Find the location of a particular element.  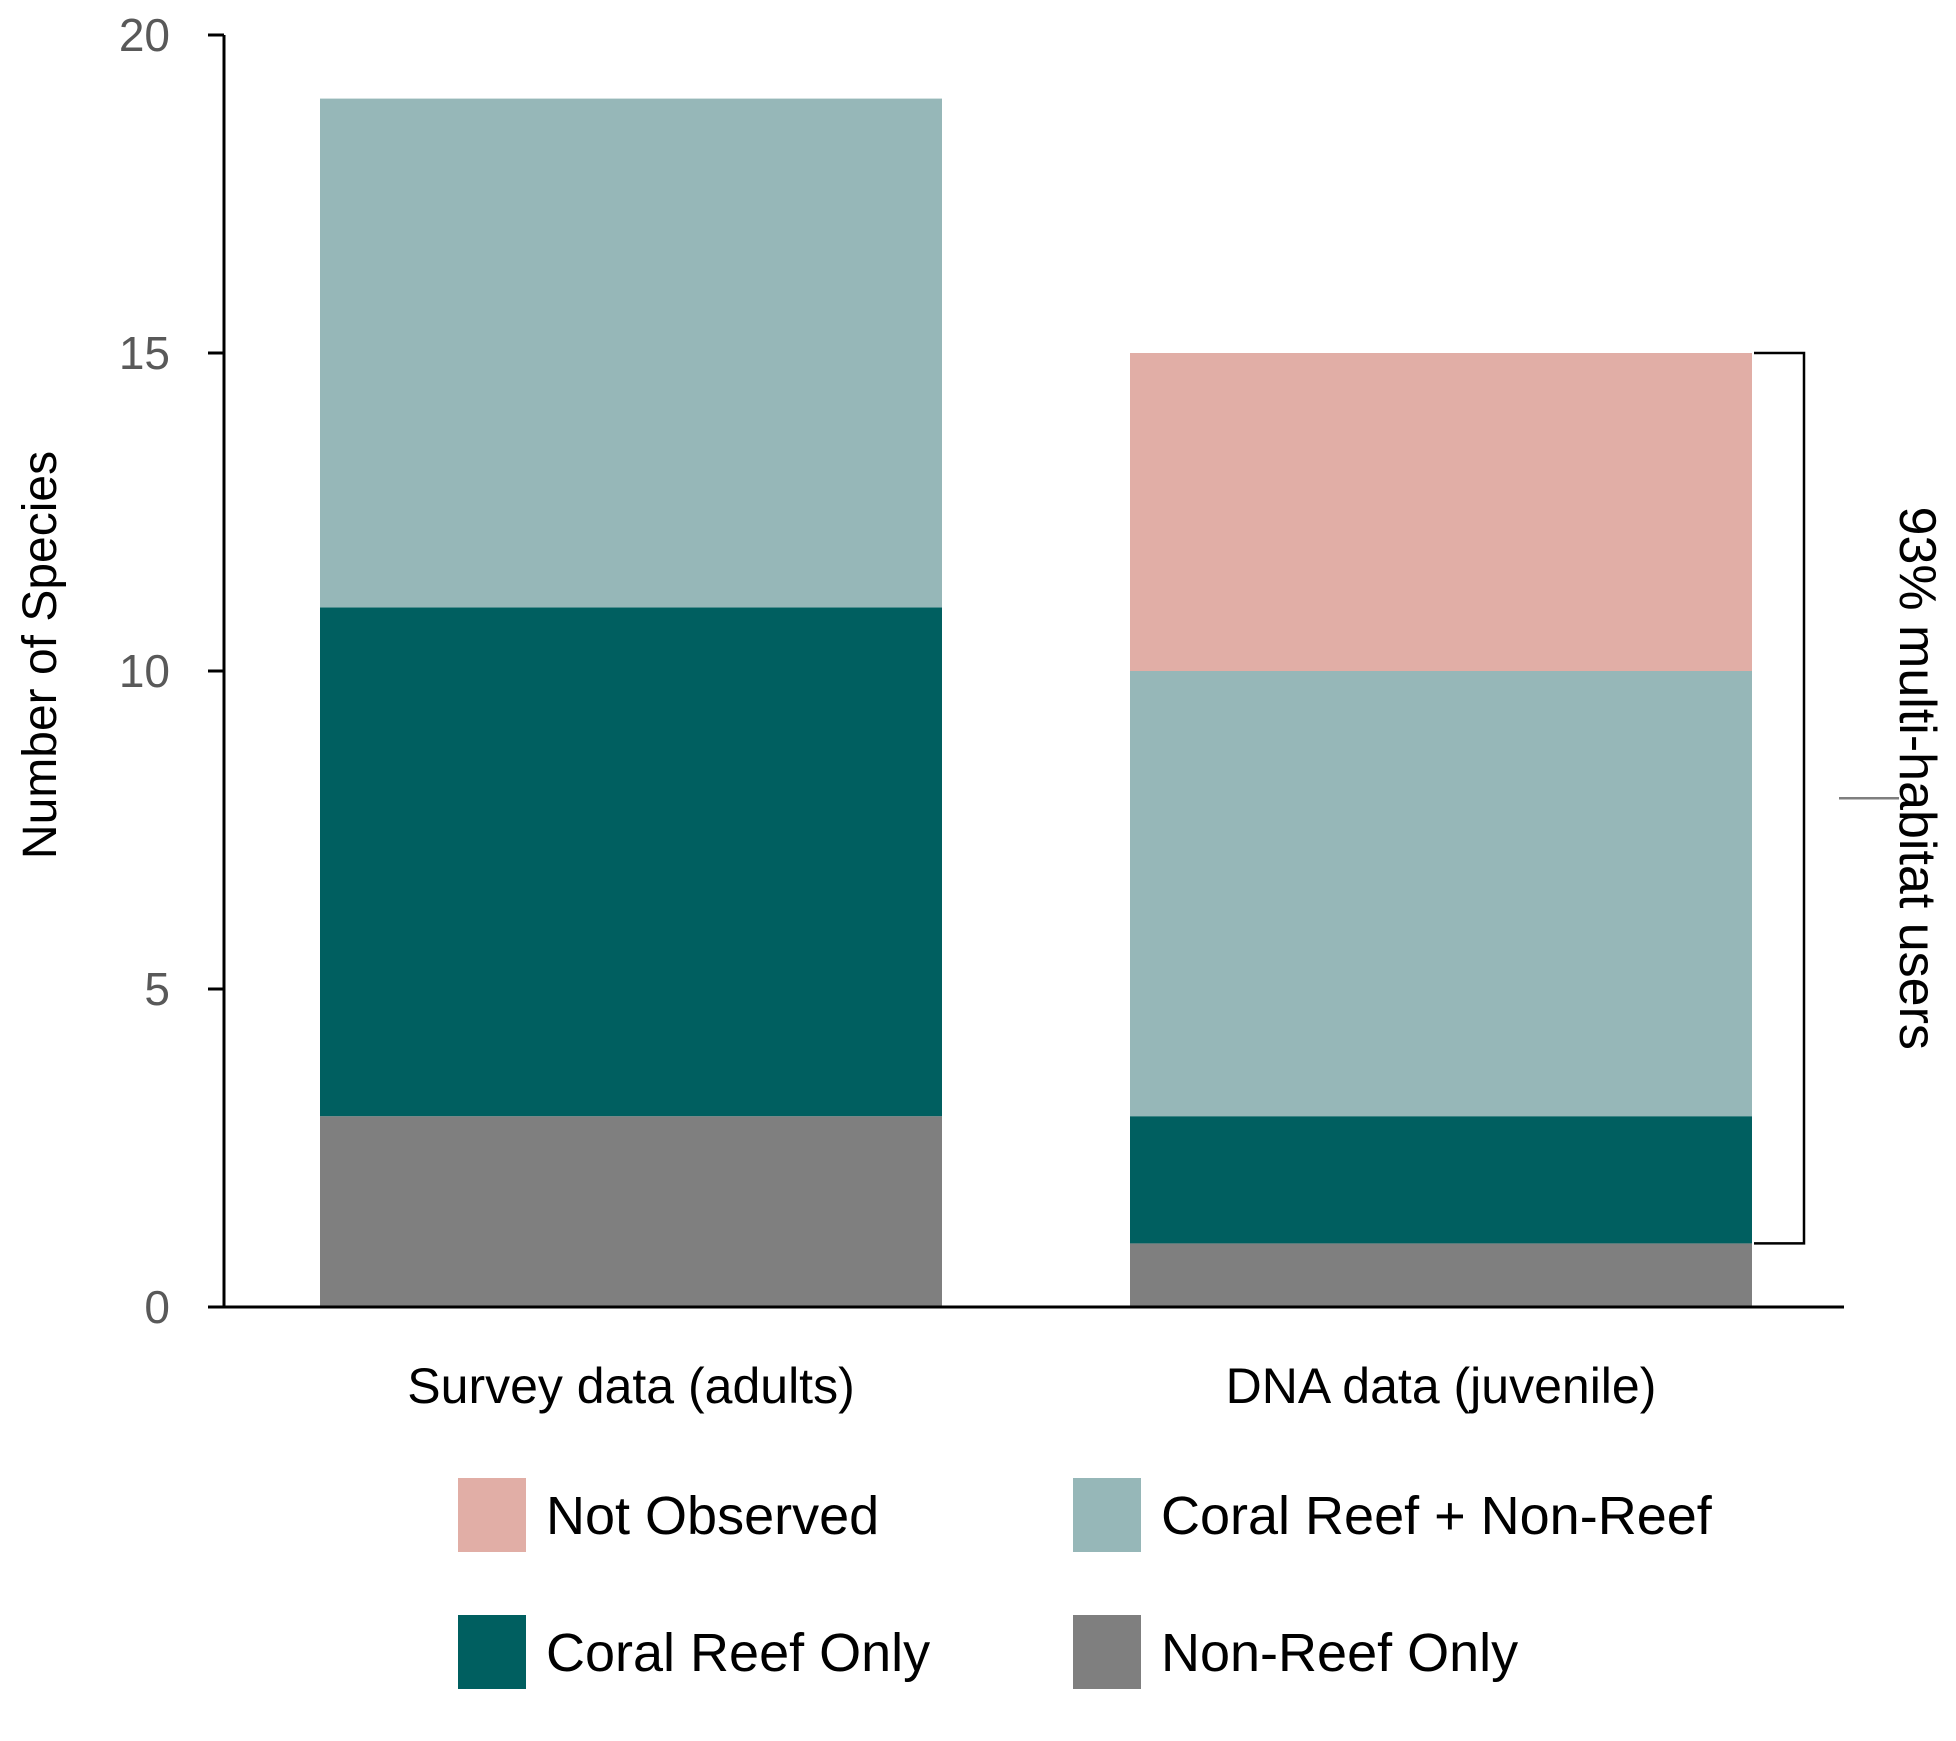

y-tick-label-0: 0 is located at coordinates (157, 1307).